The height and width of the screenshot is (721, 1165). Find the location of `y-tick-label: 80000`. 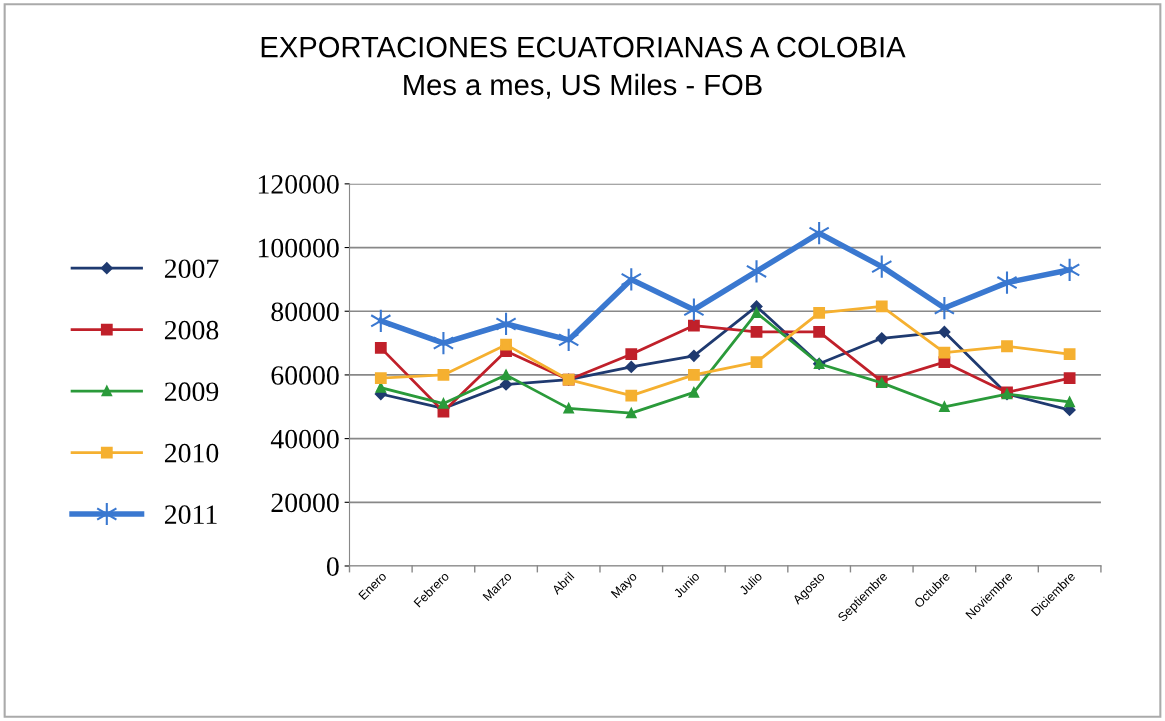

y-tick-label: 80000 is located at coordinates (305, 312).